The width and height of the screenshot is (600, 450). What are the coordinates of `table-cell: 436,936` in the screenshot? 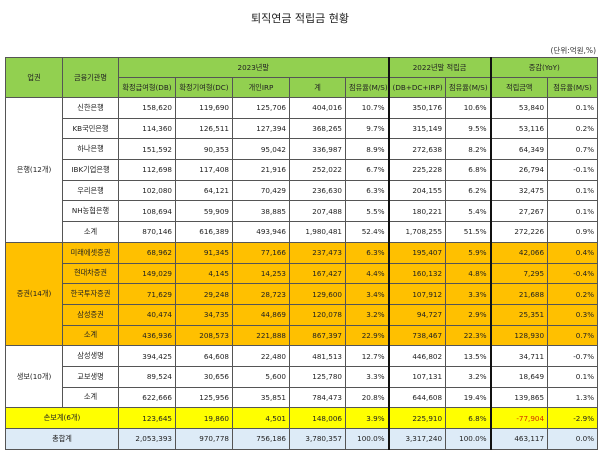 It's located at (147, 335).